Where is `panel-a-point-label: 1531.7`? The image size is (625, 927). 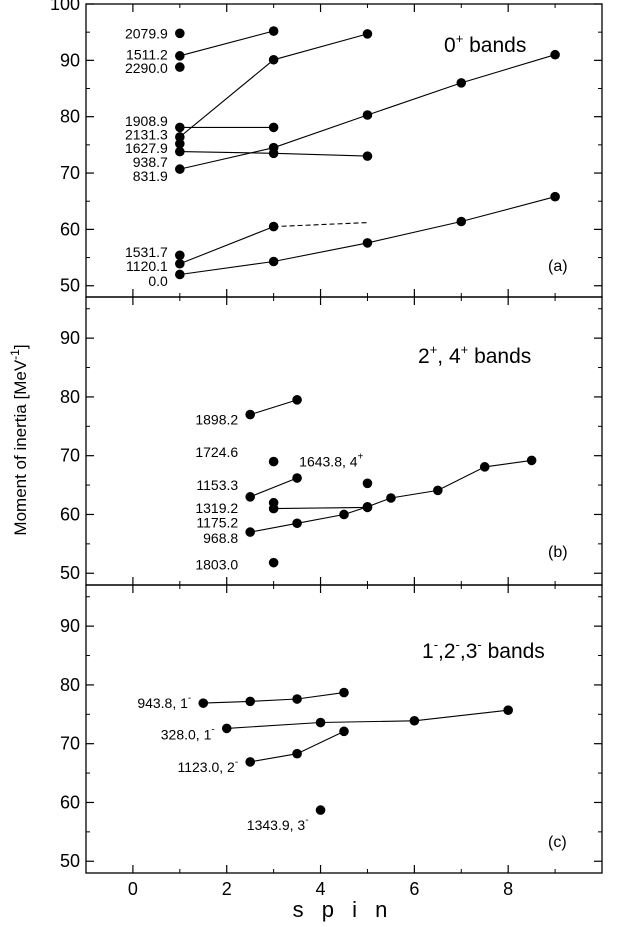
panel-a-point-label: 1531.7 is located at coordinates (146, 252).